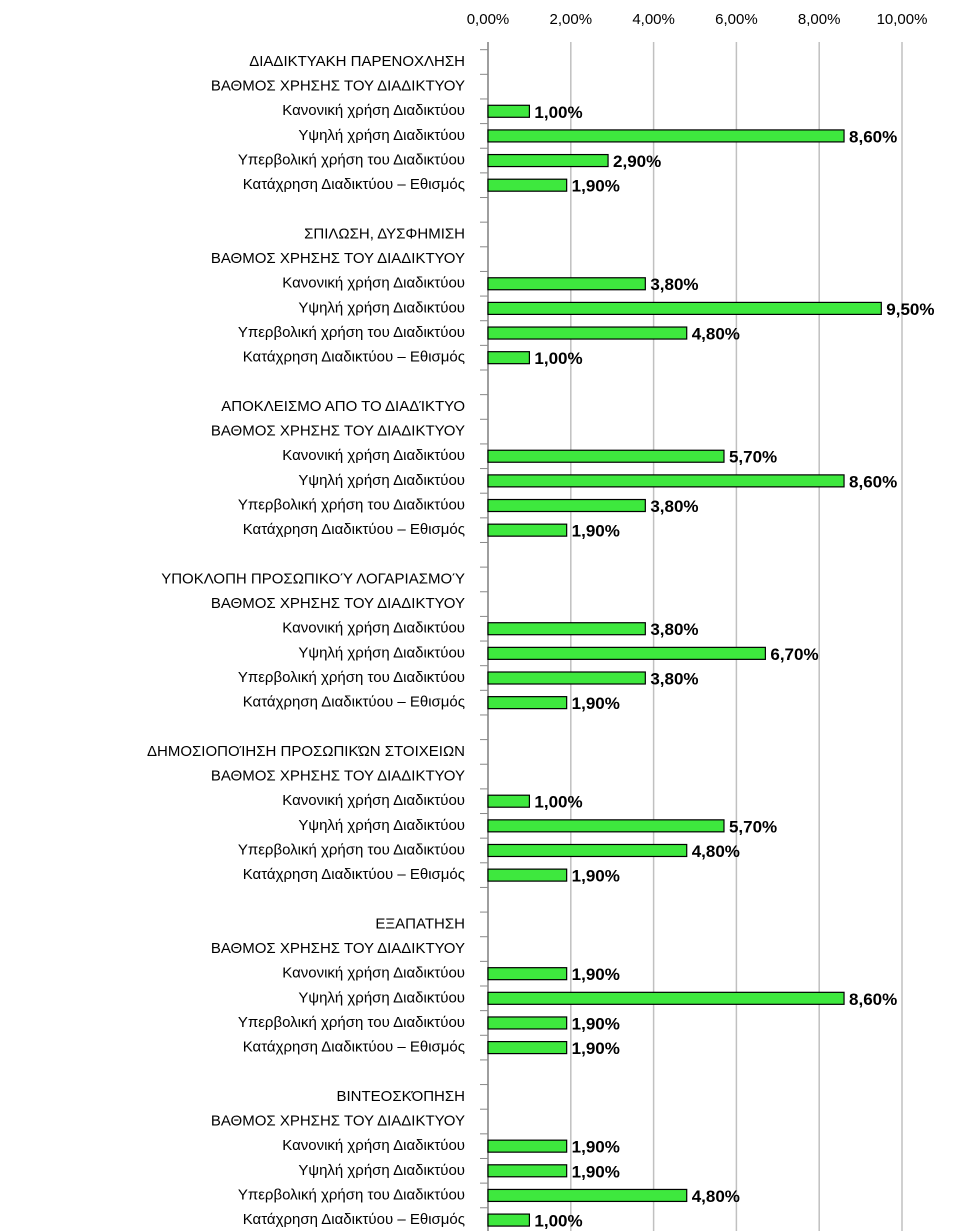 The image size is (967, 1231). I want to click on x-tick-label: 8,00%, so click(819, 19).